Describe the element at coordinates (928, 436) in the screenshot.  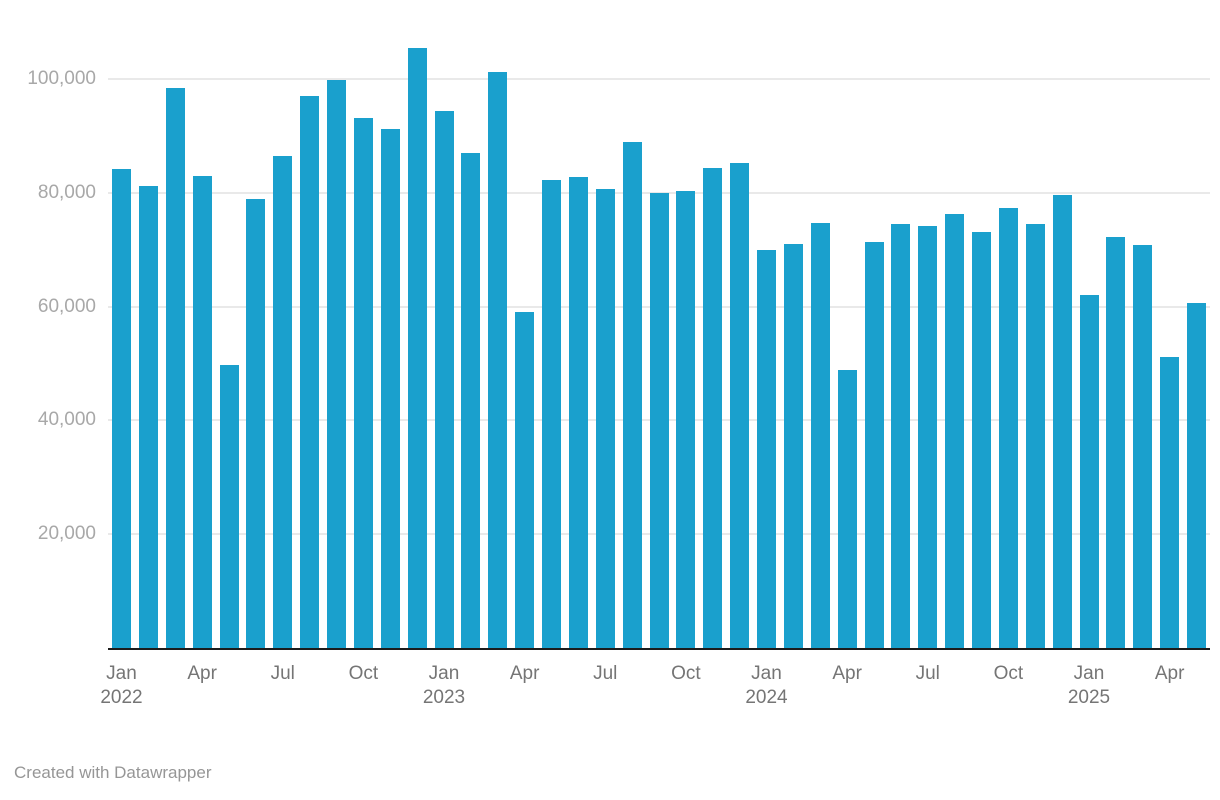
I see `bar-jul-2024` at that location.